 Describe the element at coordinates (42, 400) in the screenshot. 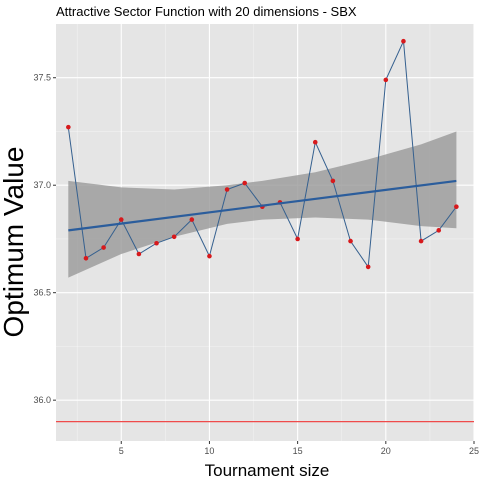

I see `y-tick-label: 36.0` at that location.